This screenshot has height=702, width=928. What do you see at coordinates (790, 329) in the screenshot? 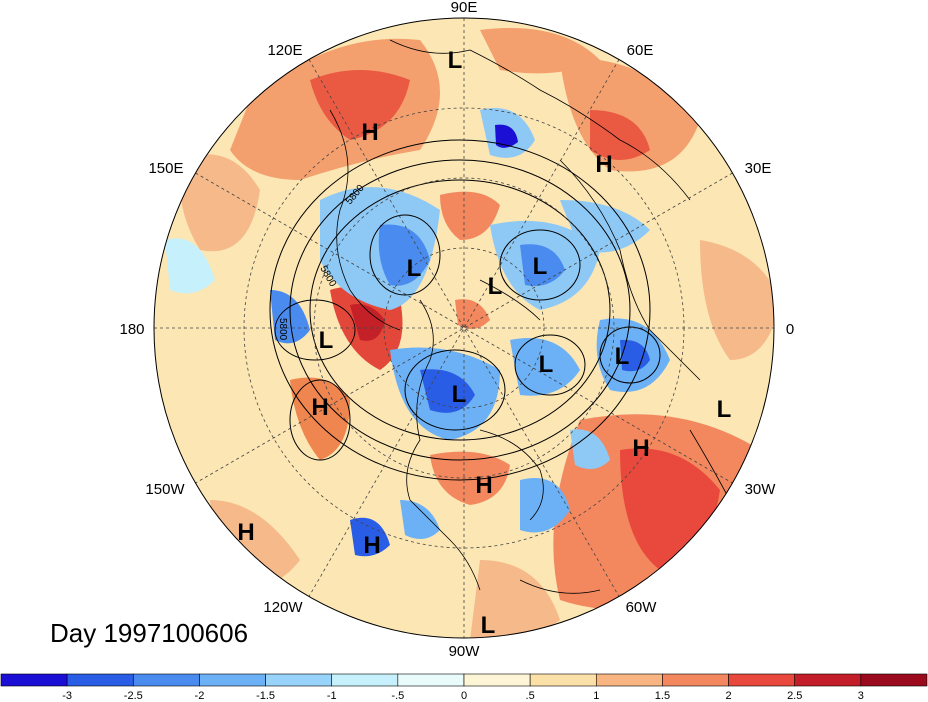
I see `lon-label-0: 0` at bounding box center [790, 329].